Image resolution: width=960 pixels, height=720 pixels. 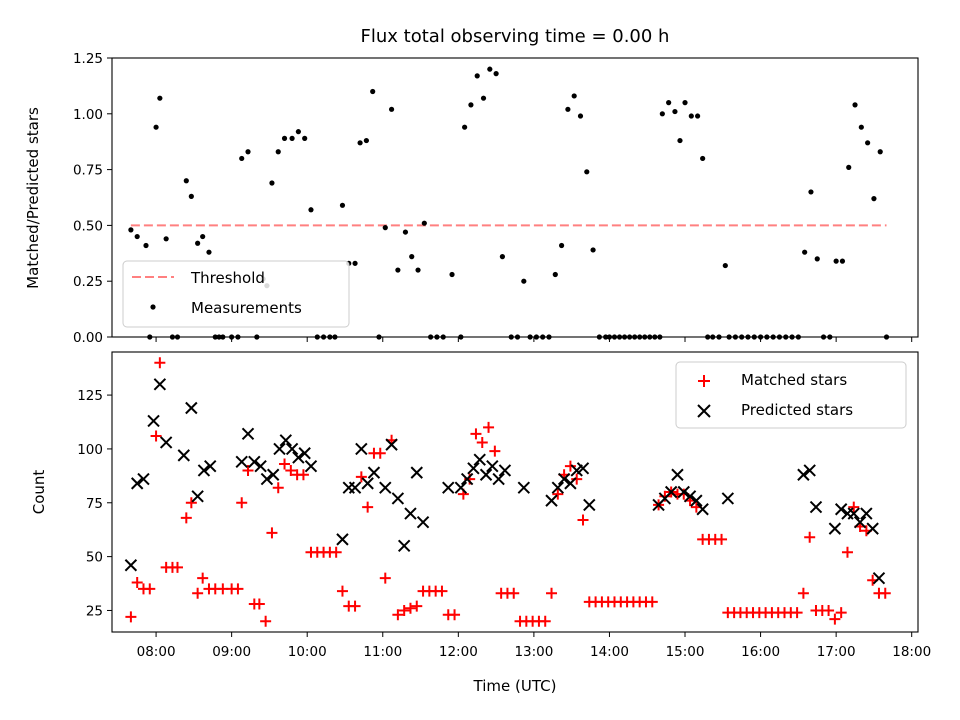 I want to click on bottom-xtick-label: 08:00, so click(x=156, y=652).